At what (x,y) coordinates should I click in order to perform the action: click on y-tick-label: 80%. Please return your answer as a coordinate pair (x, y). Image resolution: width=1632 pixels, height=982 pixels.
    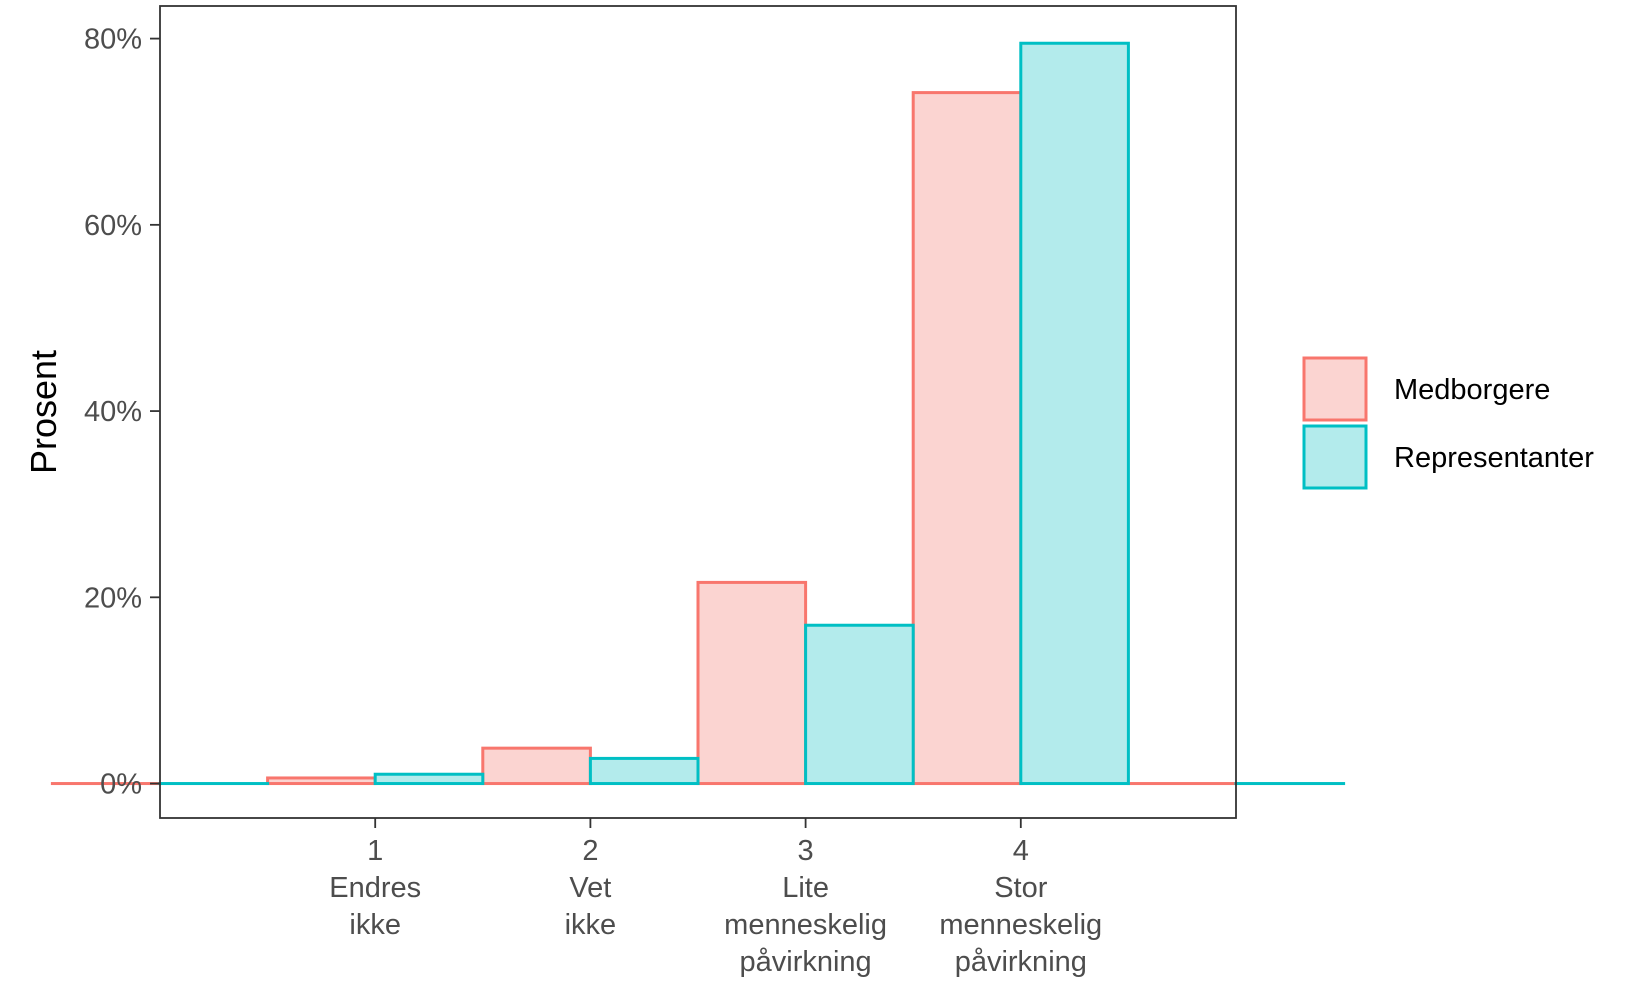
    Looking at the image, I should click on (113, 40).